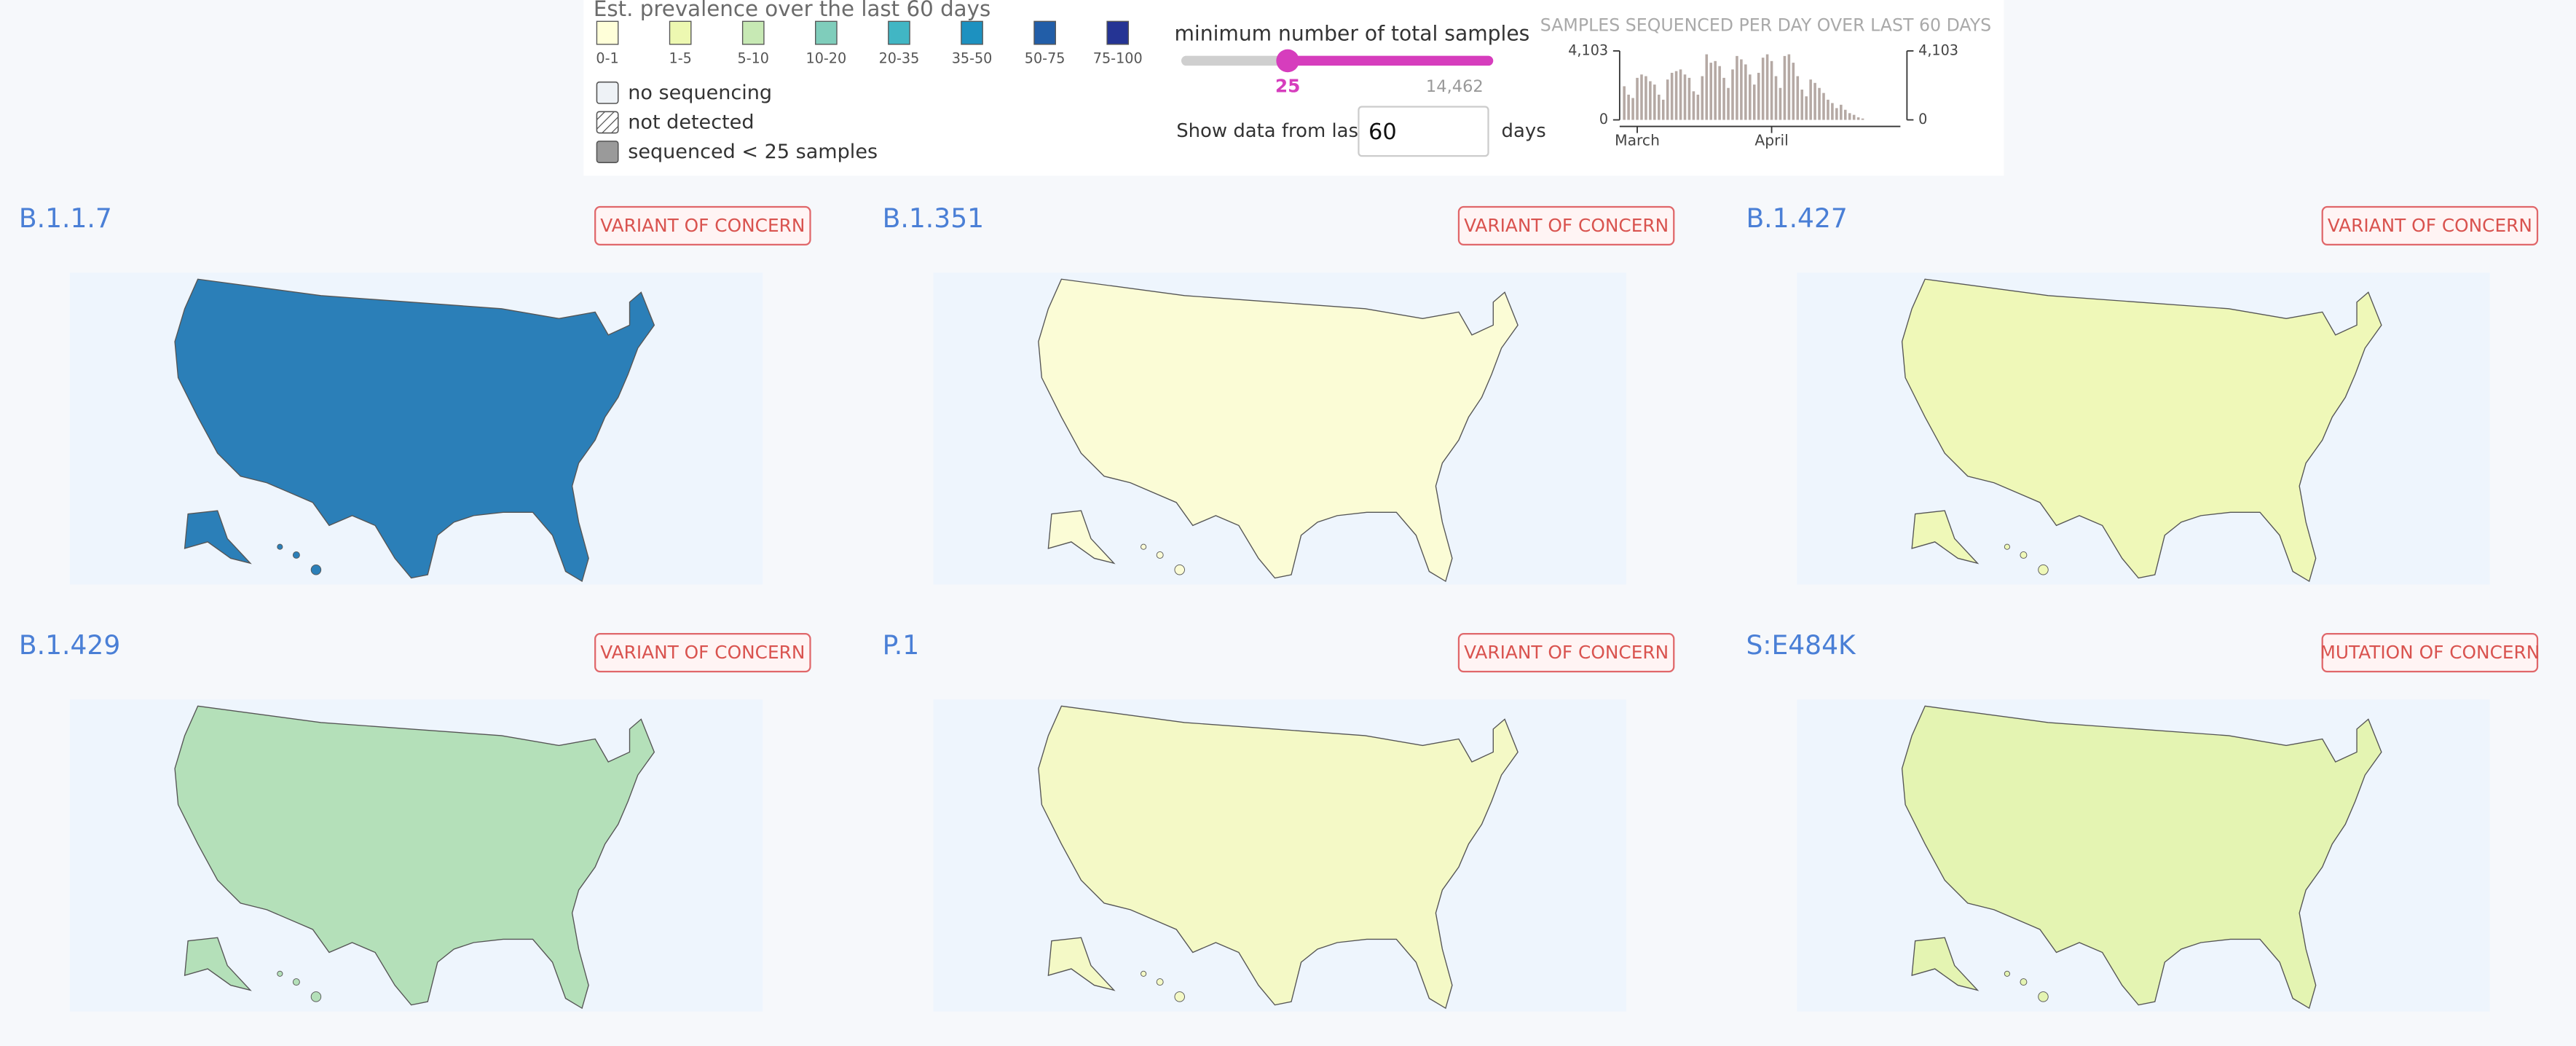 The height and width of the screenshot is (1046, 2576). What do you see at coordinates (1524, 131) in the screenshot?
I see `days-unit: days` at bounding box center [1524, 131].